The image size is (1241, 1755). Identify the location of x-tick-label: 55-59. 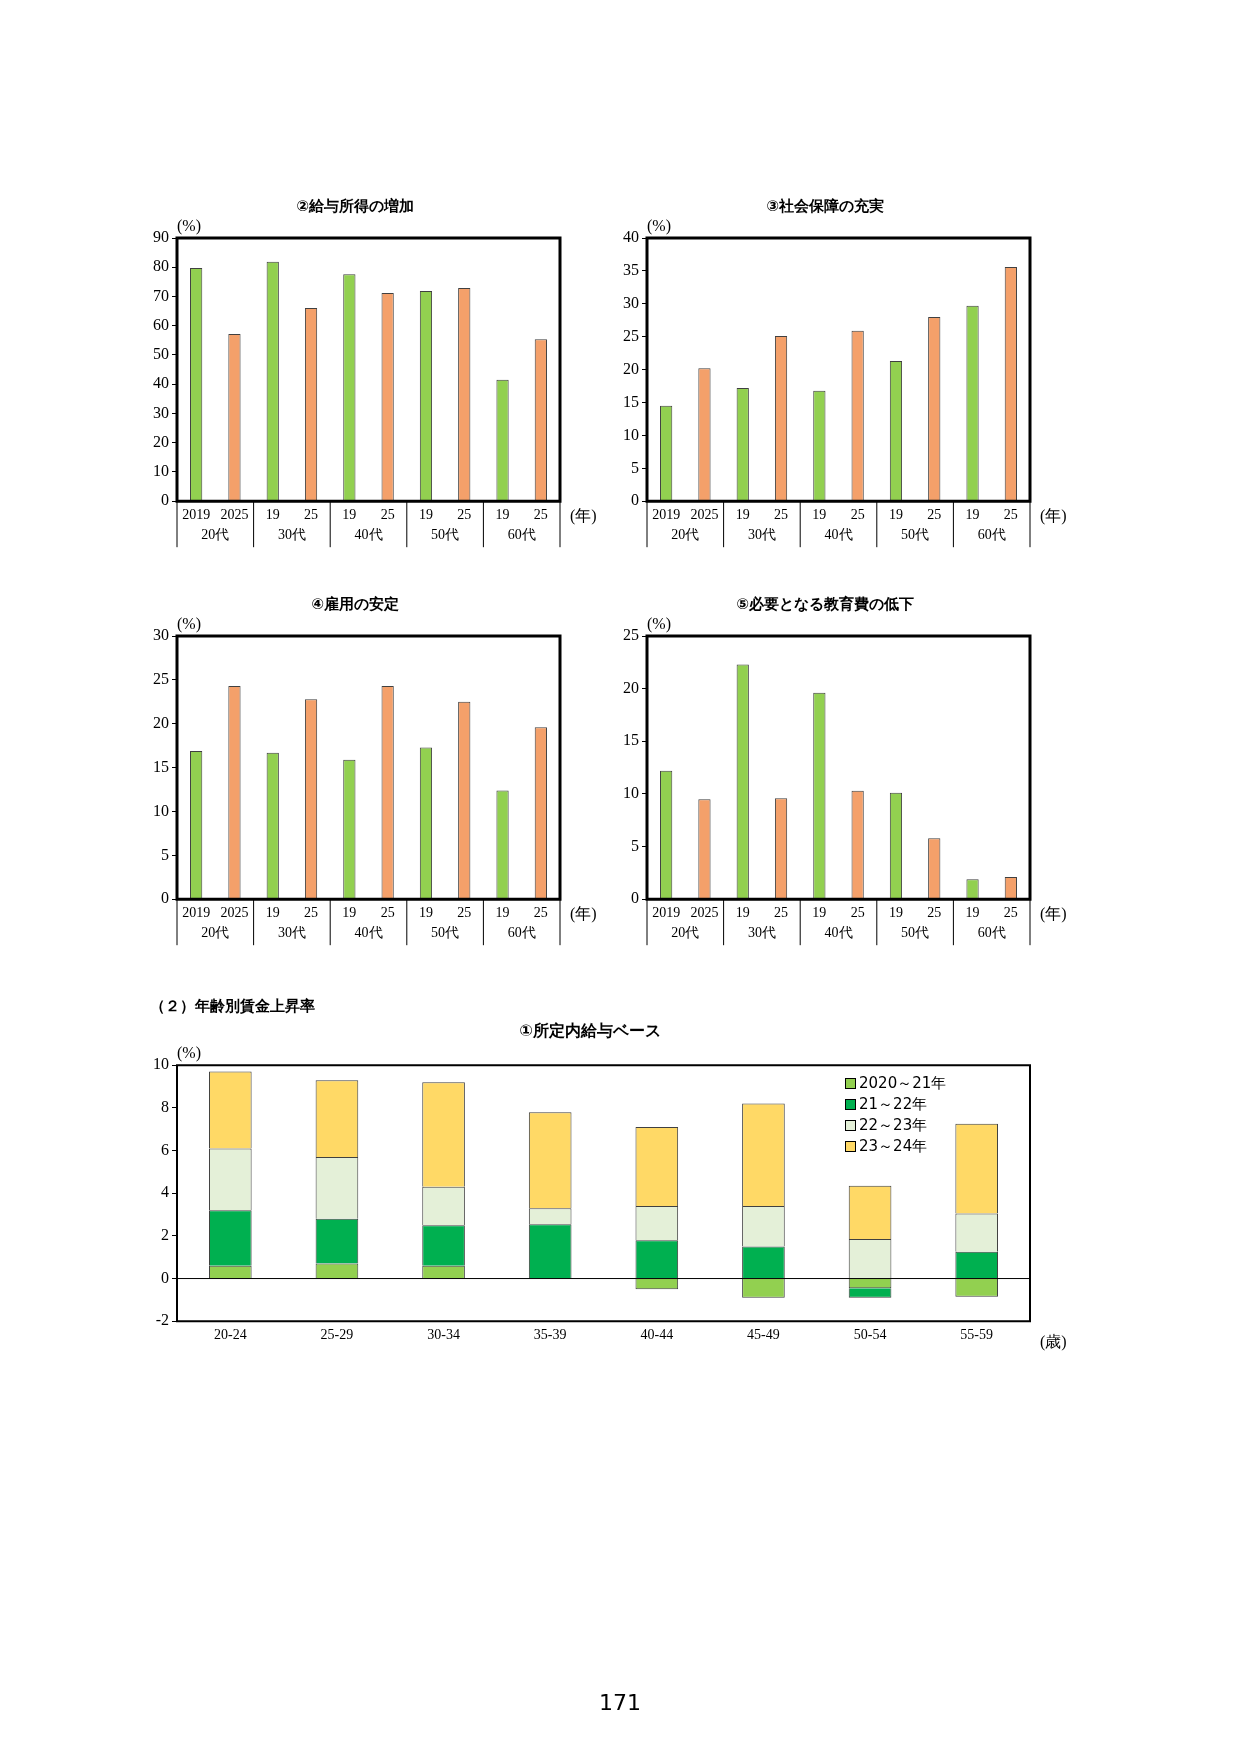
(977, 1335).